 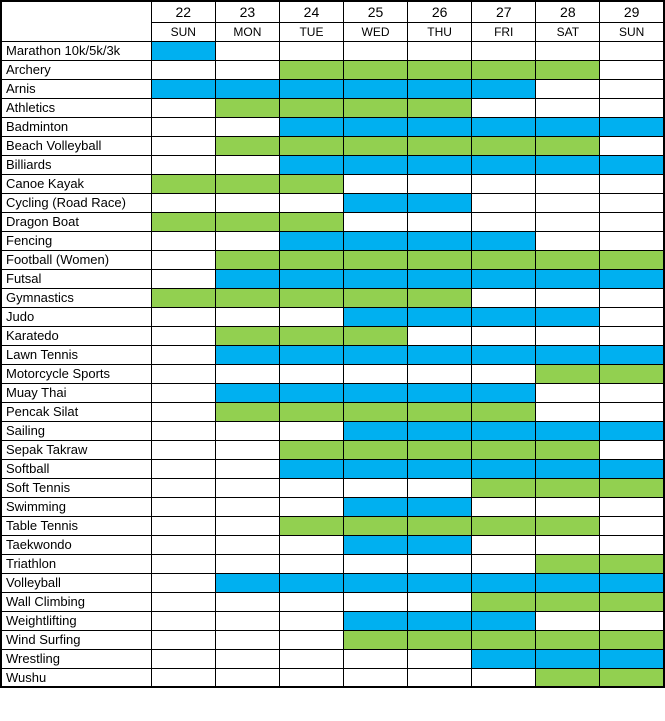 What do you see at coordinates (332, 658) in the screenshot?
I see `table-row: Wrestling` at bounding box center [332, 658].